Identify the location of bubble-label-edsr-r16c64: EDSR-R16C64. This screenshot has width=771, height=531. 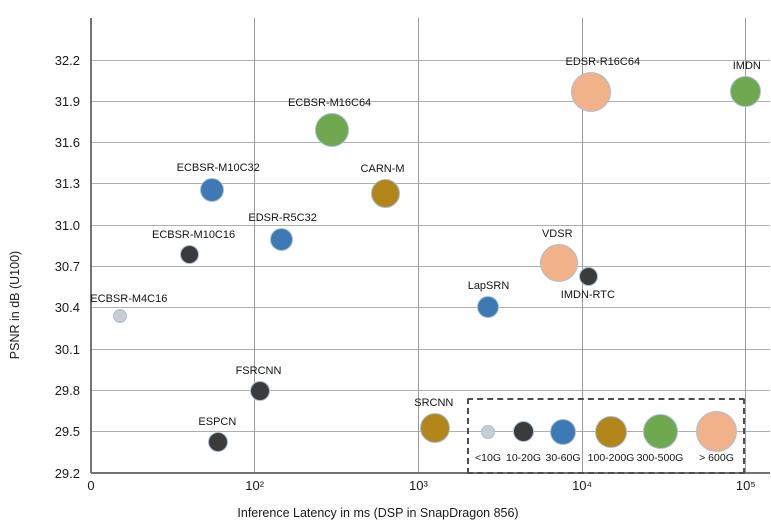
(603, 61).